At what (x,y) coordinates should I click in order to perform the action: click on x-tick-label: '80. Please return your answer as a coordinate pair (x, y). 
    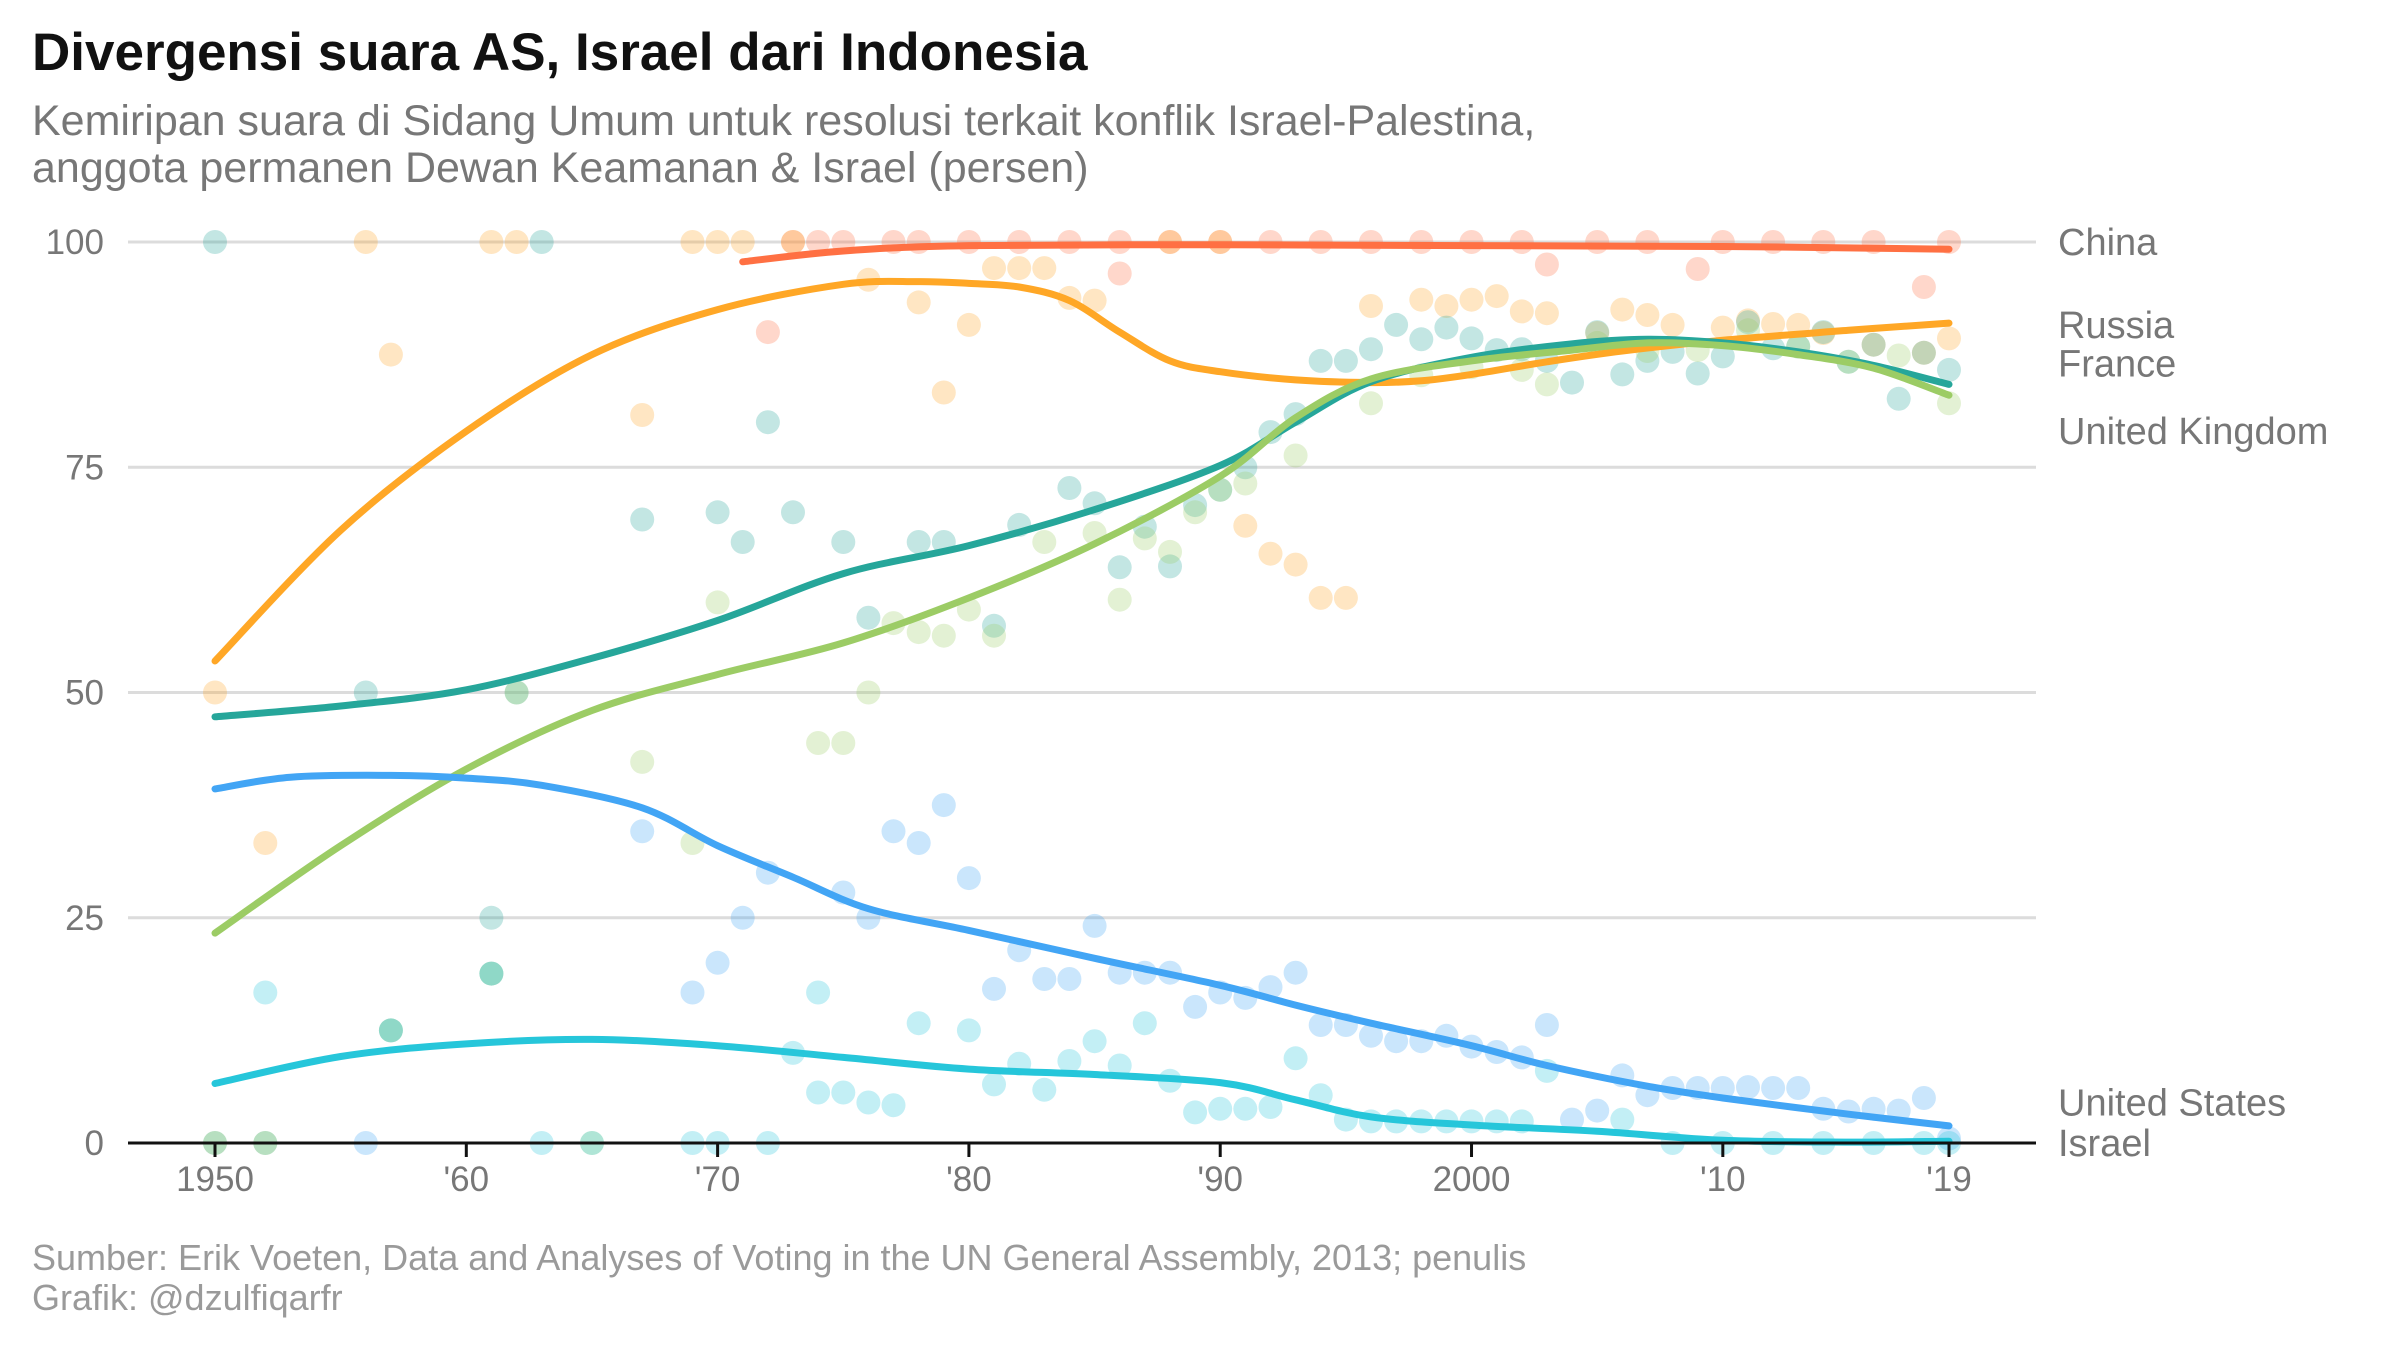
    Looking at the image, I should click on (969, 1179).